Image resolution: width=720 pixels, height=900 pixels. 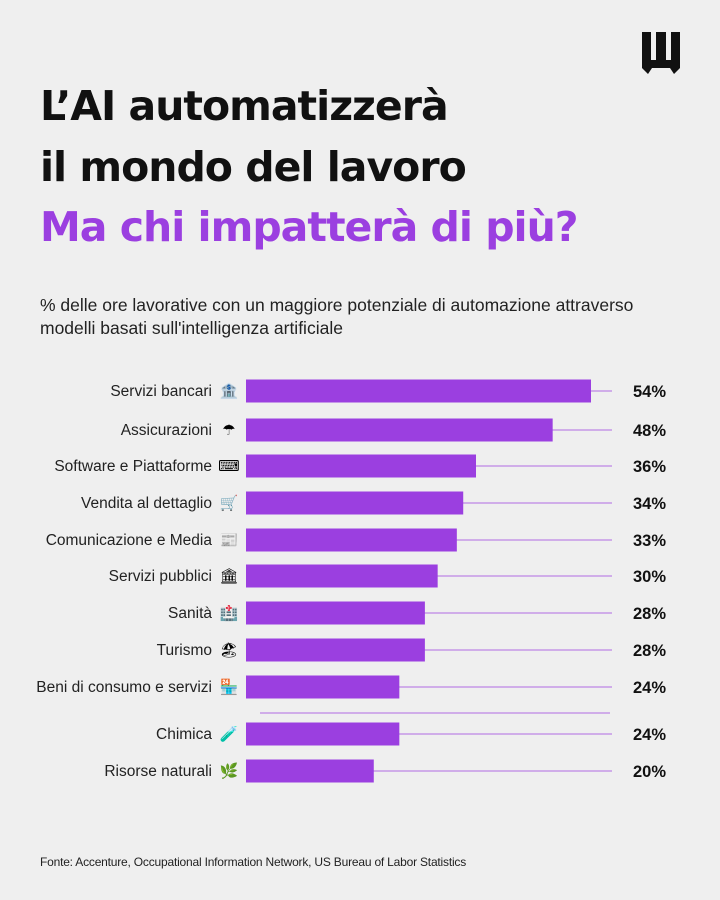 What do you see at coordinates (649, 504) in the screenshot?
I see `value-label: 34%` at bounding box center [649, 504].